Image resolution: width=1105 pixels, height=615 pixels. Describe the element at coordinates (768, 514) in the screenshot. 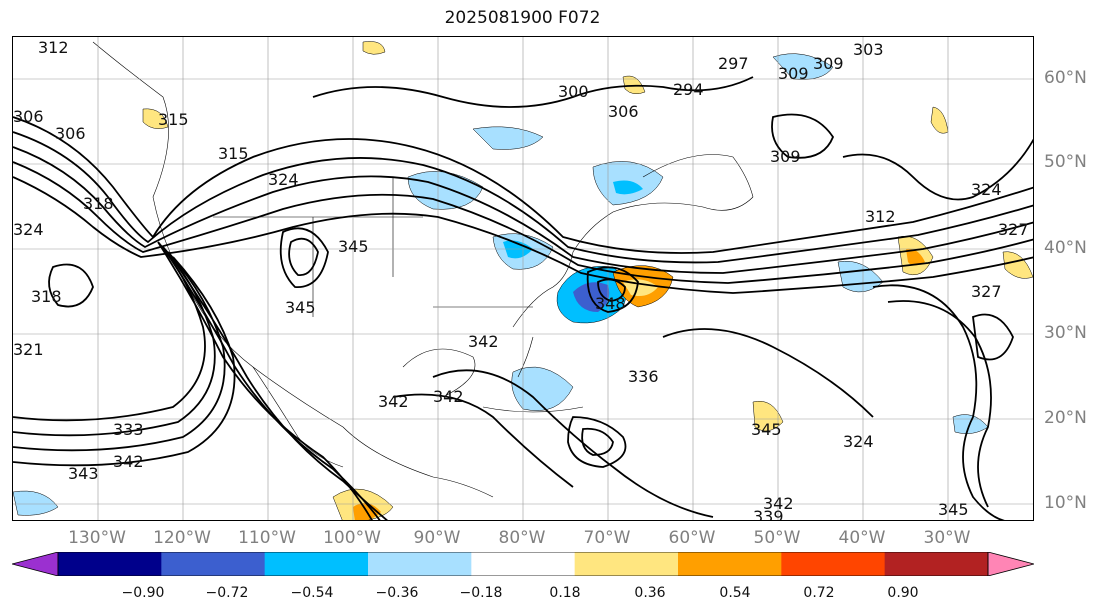

I see `contour-label: 339` at that location.